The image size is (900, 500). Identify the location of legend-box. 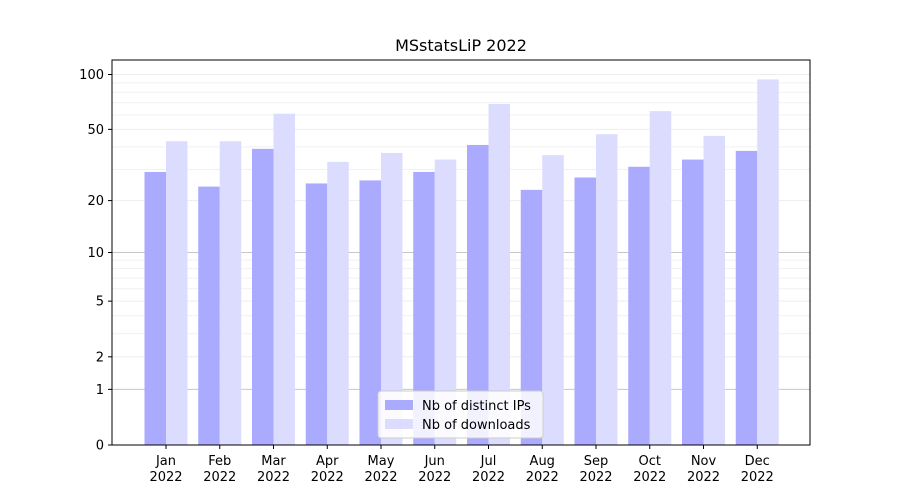
(460, 414).